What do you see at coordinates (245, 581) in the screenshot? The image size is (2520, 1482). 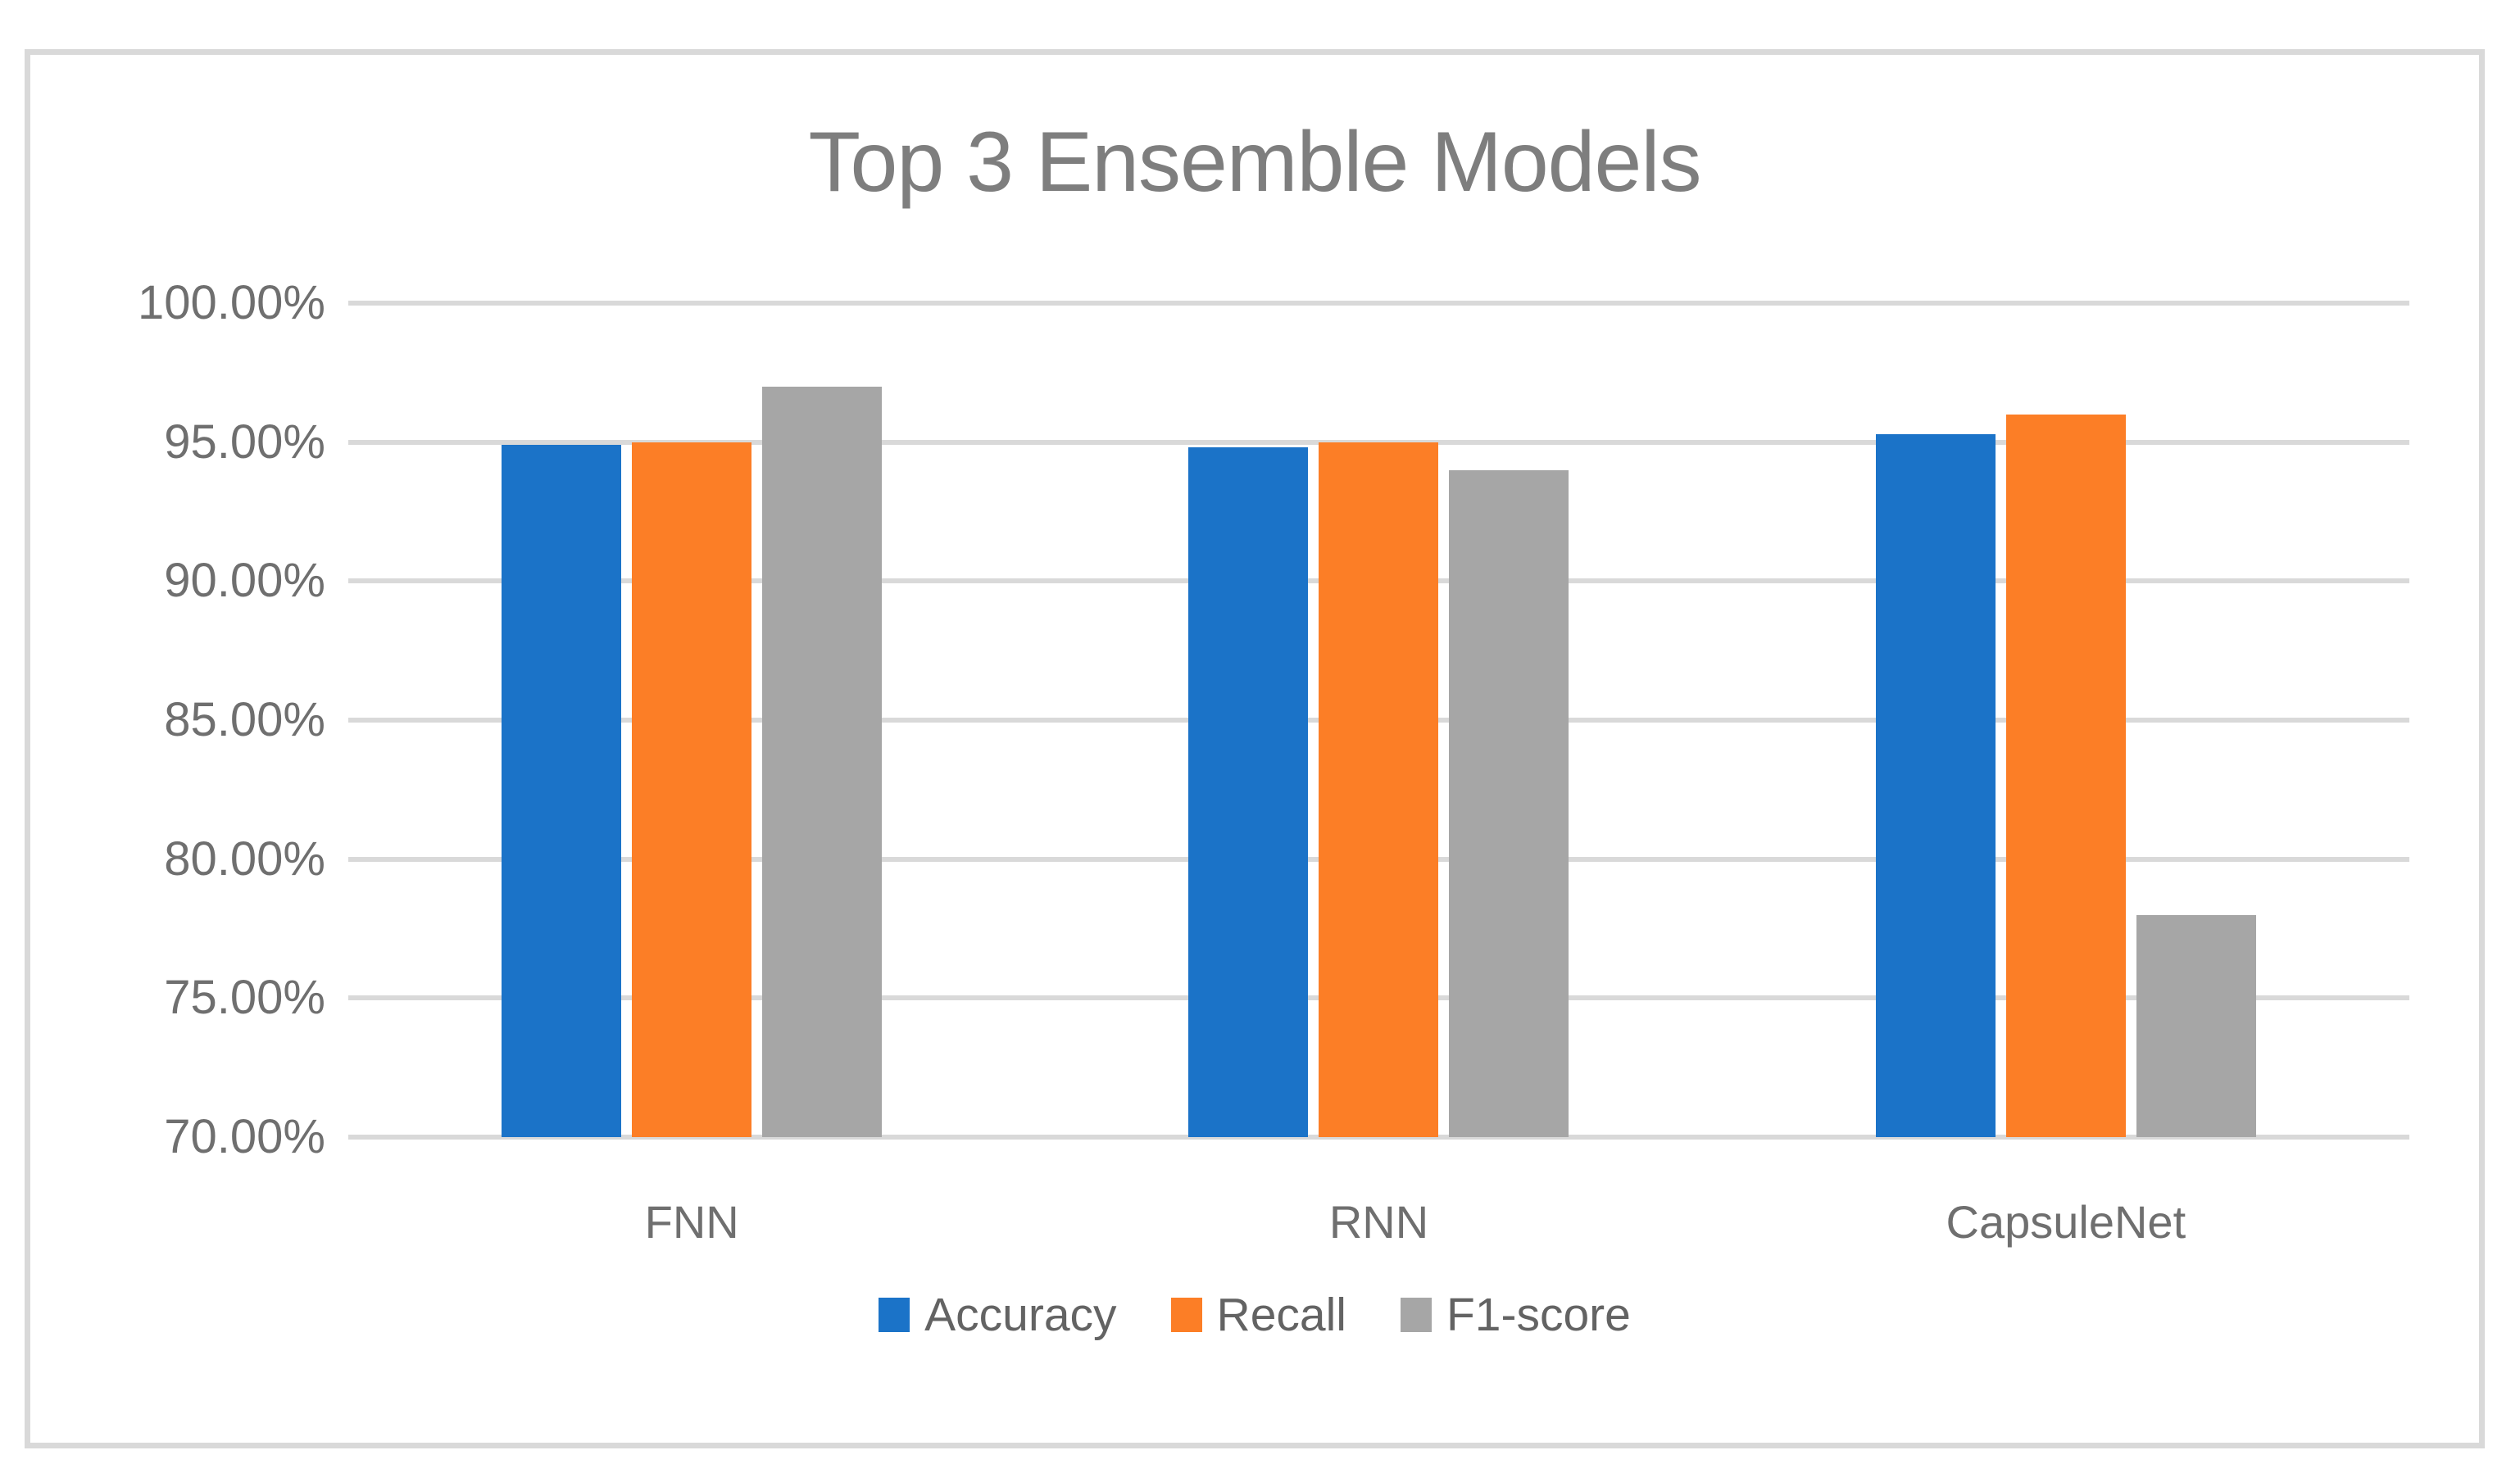 I see `y-axis-tick-label: 90.00%` at bounding box center [245, 581].